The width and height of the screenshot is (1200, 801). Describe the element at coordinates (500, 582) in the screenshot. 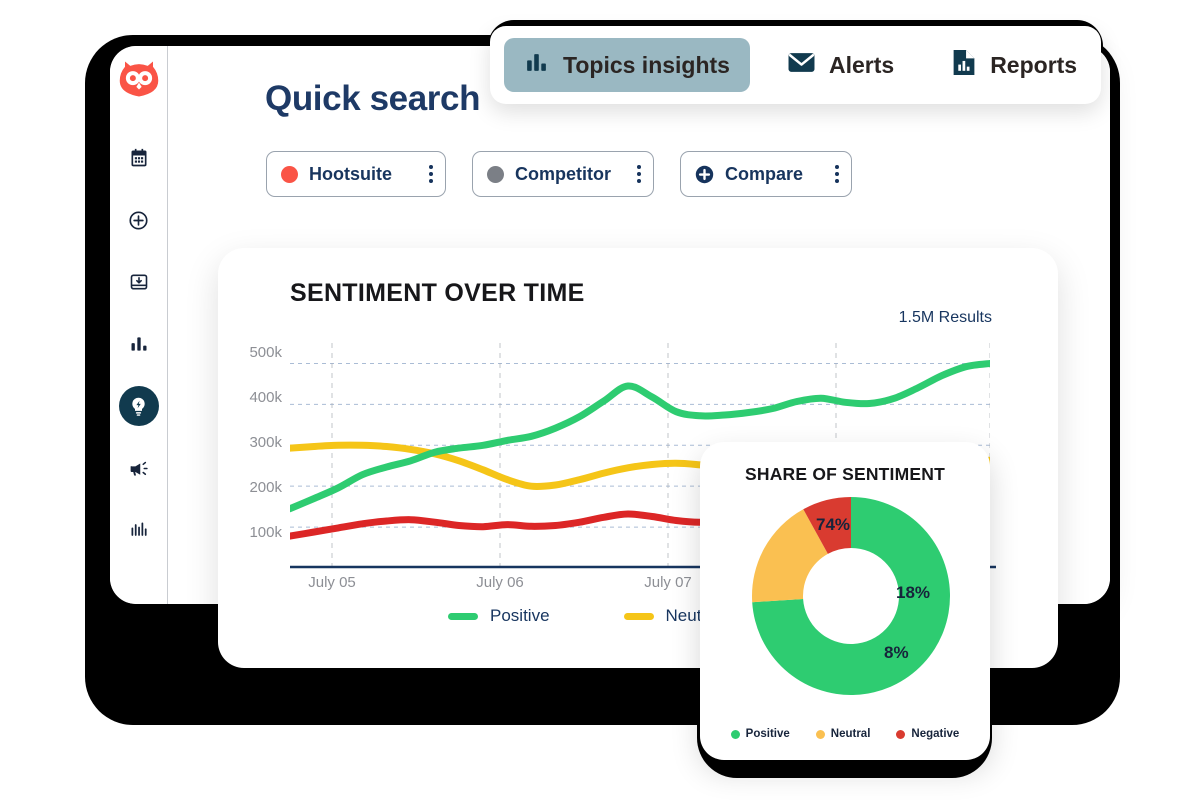

I see `x-tick-july-06: July 06` at that location.